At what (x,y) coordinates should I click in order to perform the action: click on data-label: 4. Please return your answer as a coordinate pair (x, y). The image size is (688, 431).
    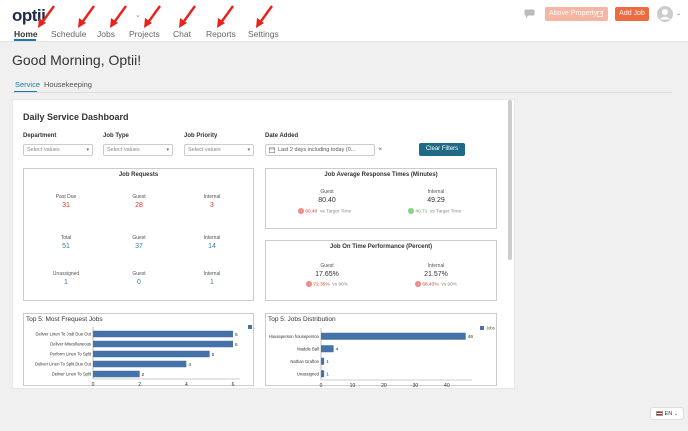
    Looking at the image, I should click on (189, 365).